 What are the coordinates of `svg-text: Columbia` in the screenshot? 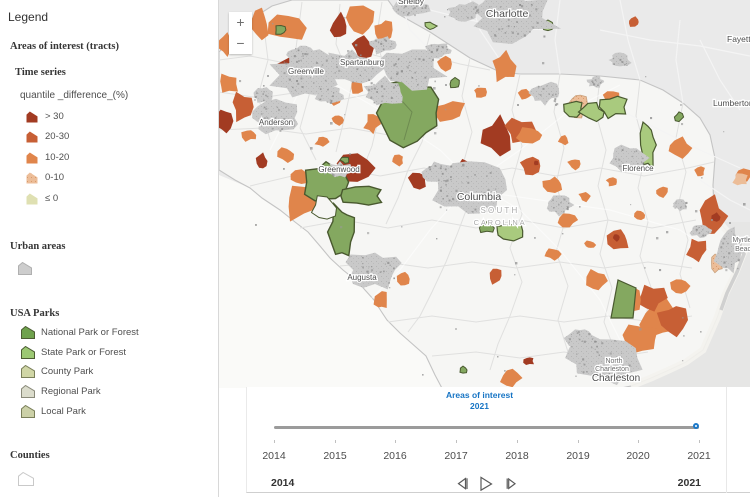 It's located at (479, 197).